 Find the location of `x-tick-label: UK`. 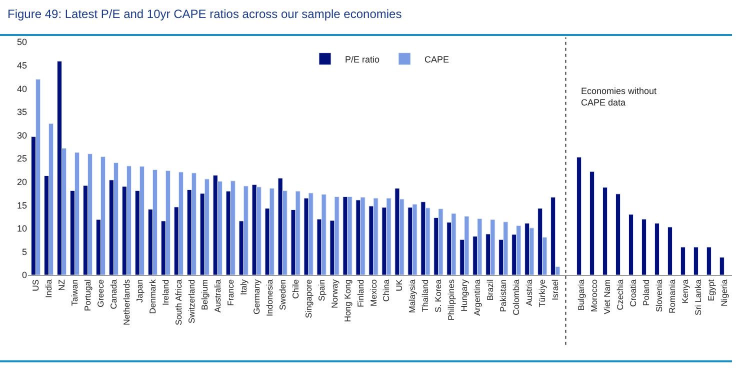

x-tick-label: UK is located at coordinates (399, 285).